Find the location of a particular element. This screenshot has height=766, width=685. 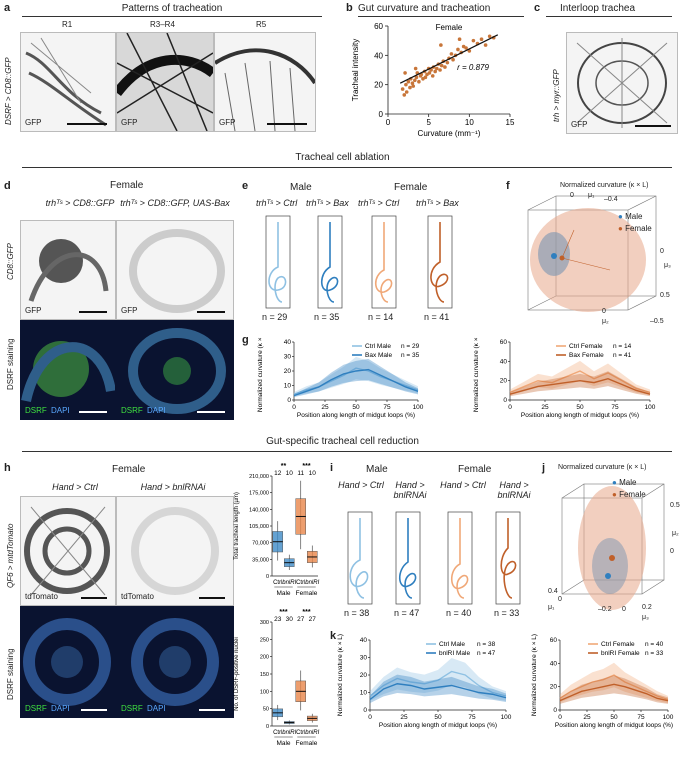

panel-h-row2: DSRF staining is located at coordinates (10, 674).